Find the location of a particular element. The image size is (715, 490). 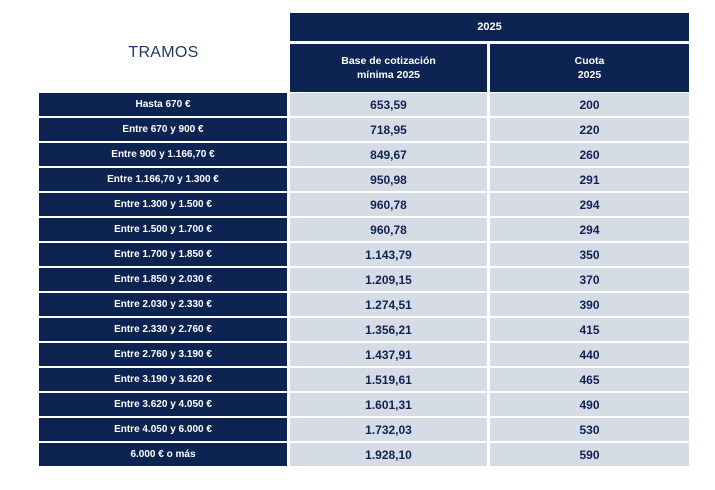

table-row: 6.000 € o más 1.928,10 590 is located at coordinates (364, 454).